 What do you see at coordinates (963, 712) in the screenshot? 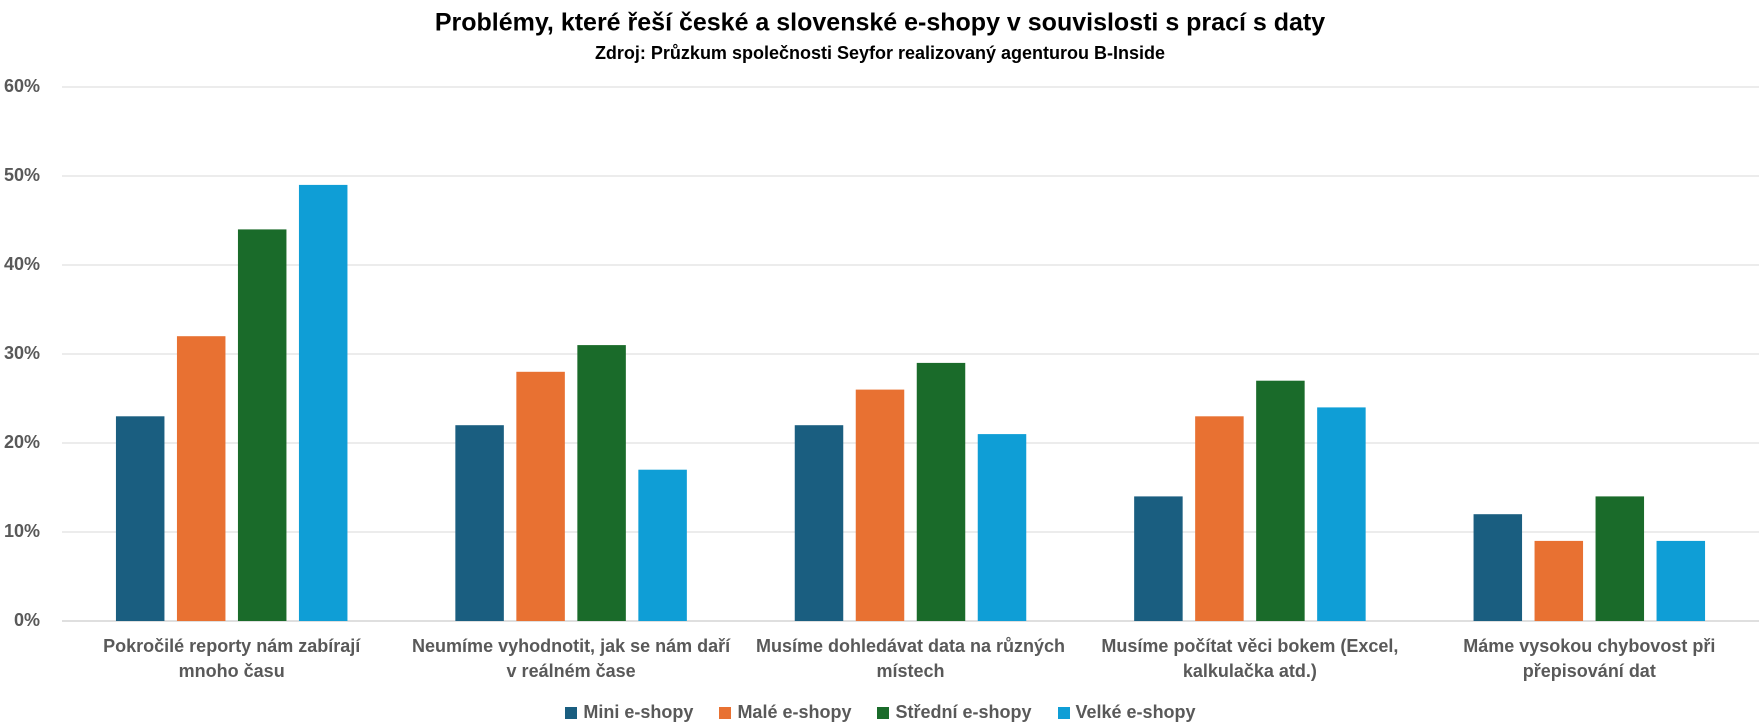
I see `legend-label: Střední e-shopy` at bounding box center [963, 712].